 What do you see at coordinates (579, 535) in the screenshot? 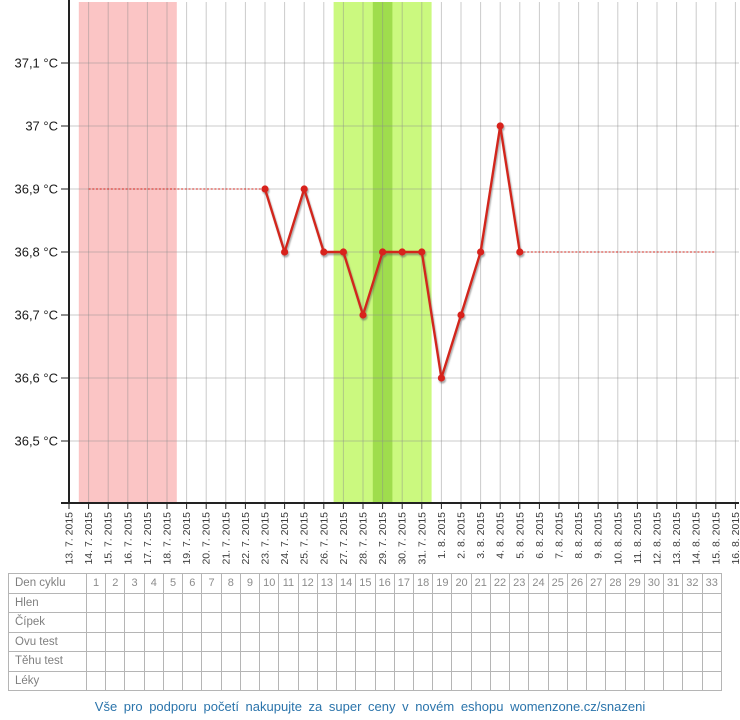
I see `date-label: 8. 8. 2015` at bounding box center [579, 535].